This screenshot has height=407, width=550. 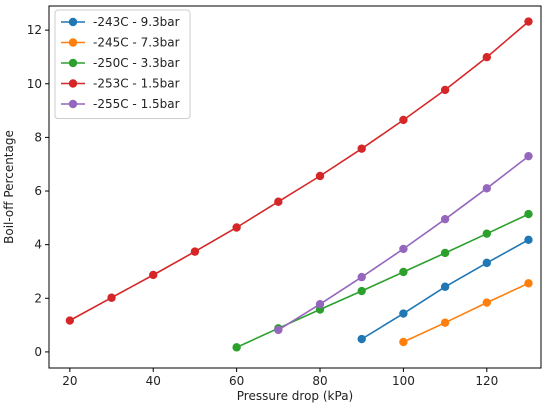 What do you see at coordinates (136, 22) in the screenshot?
I see `legend-label: -243C - 9.3bar` at bounding box center [136, 22].